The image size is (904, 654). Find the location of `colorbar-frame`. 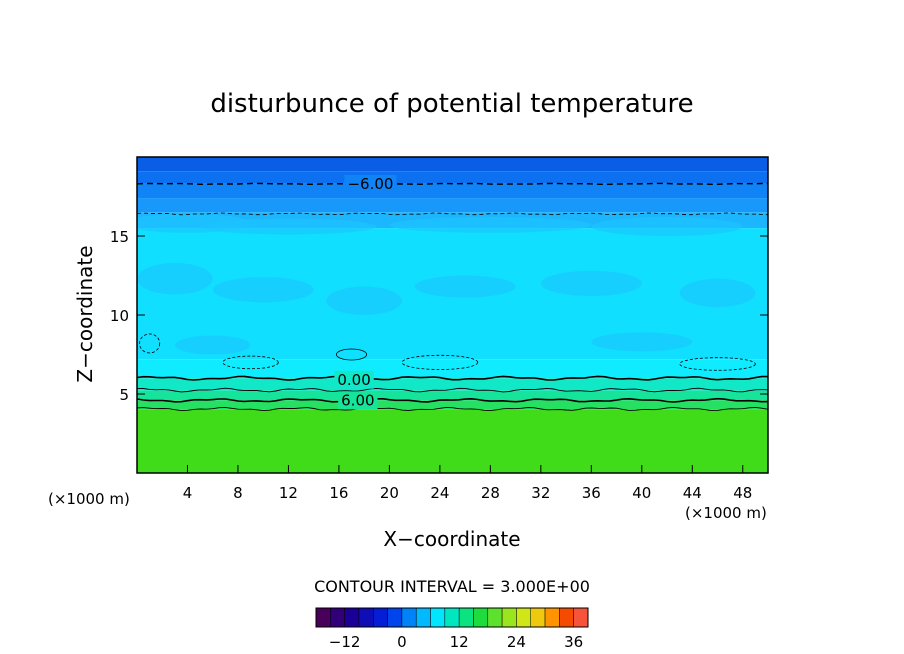

colorbar-frame is located at coordinates (452, 617).